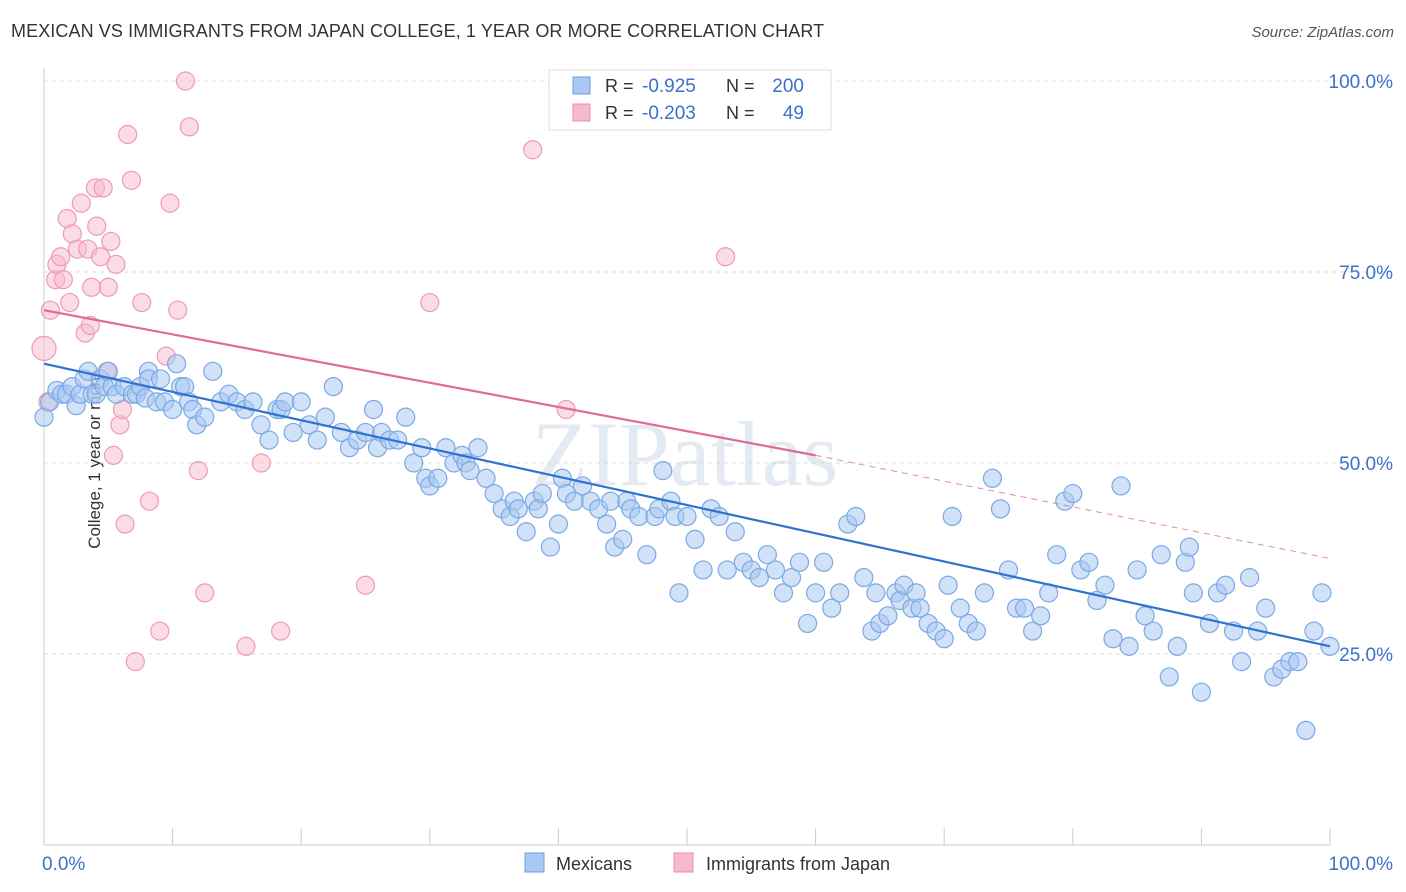 The height and width of the screenshot is (892, 1406). What do you see at coordinates (619, 86) in the screenshot?
I see `legend-r-label-1: R =` at bounding box center [619, 86].